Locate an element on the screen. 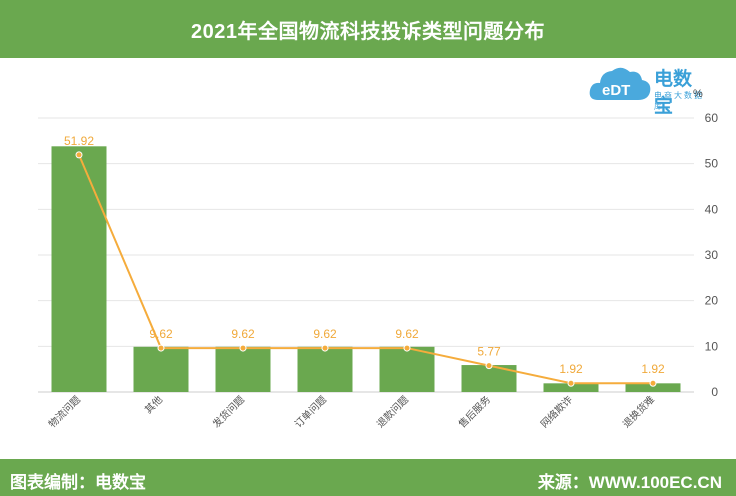  x-tick-label: 物流问题 is located at coordinates (64, 411).